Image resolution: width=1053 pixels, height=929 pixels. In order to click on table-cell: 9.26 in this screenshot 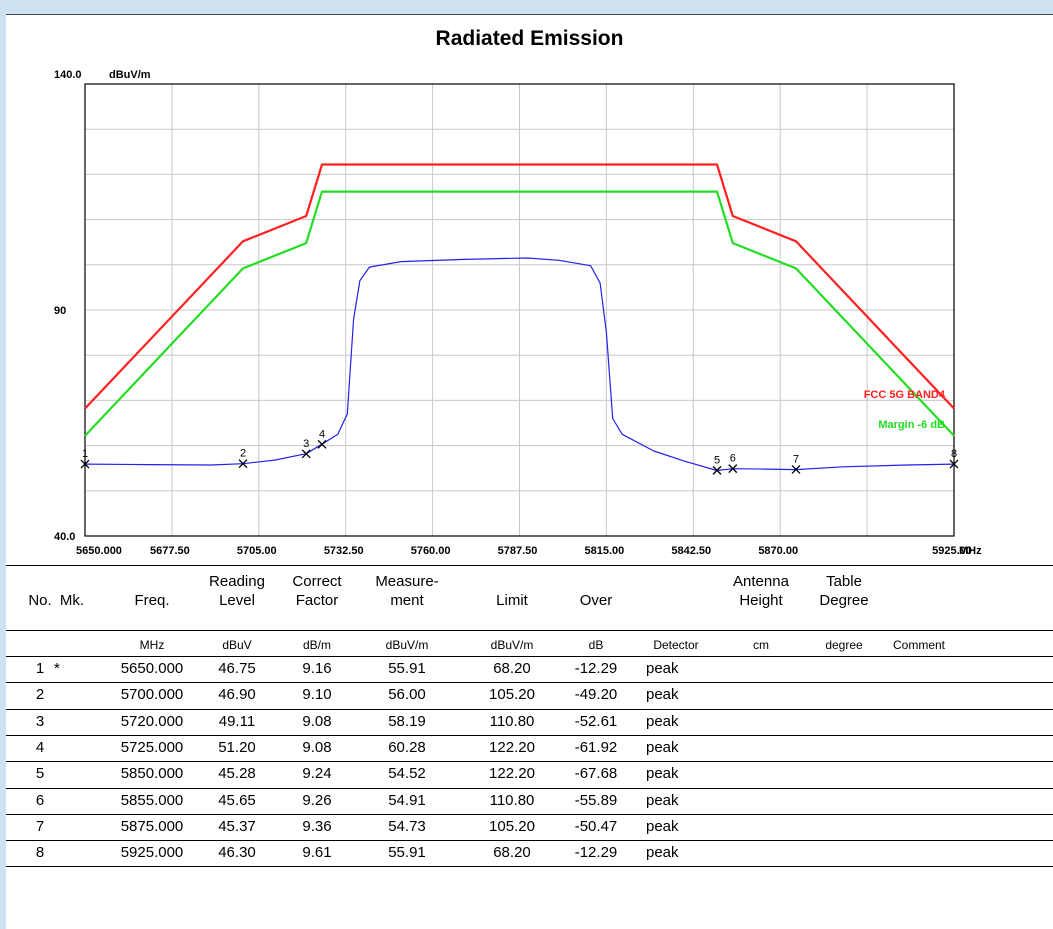, I will do `click(317, 800)`.